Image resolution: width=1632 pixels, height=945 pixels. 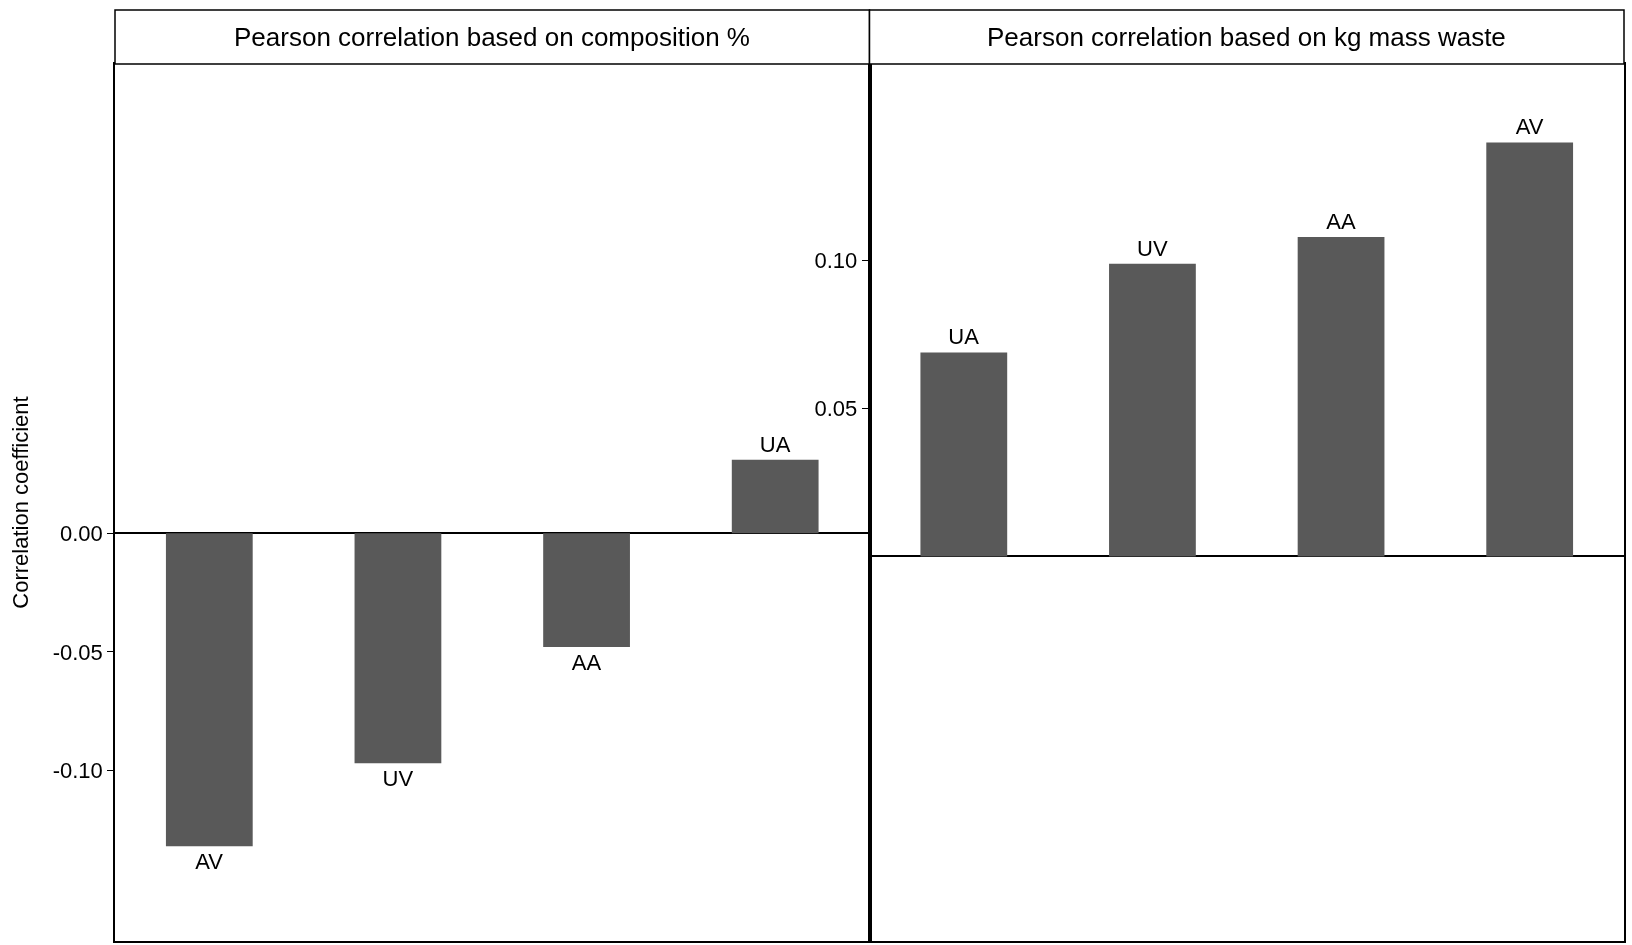 What do you see at coordinates (492, 37) in the screenshot?
I see `chart-title: Pearson correlation based on composition %` at bounding box center [492, 37].